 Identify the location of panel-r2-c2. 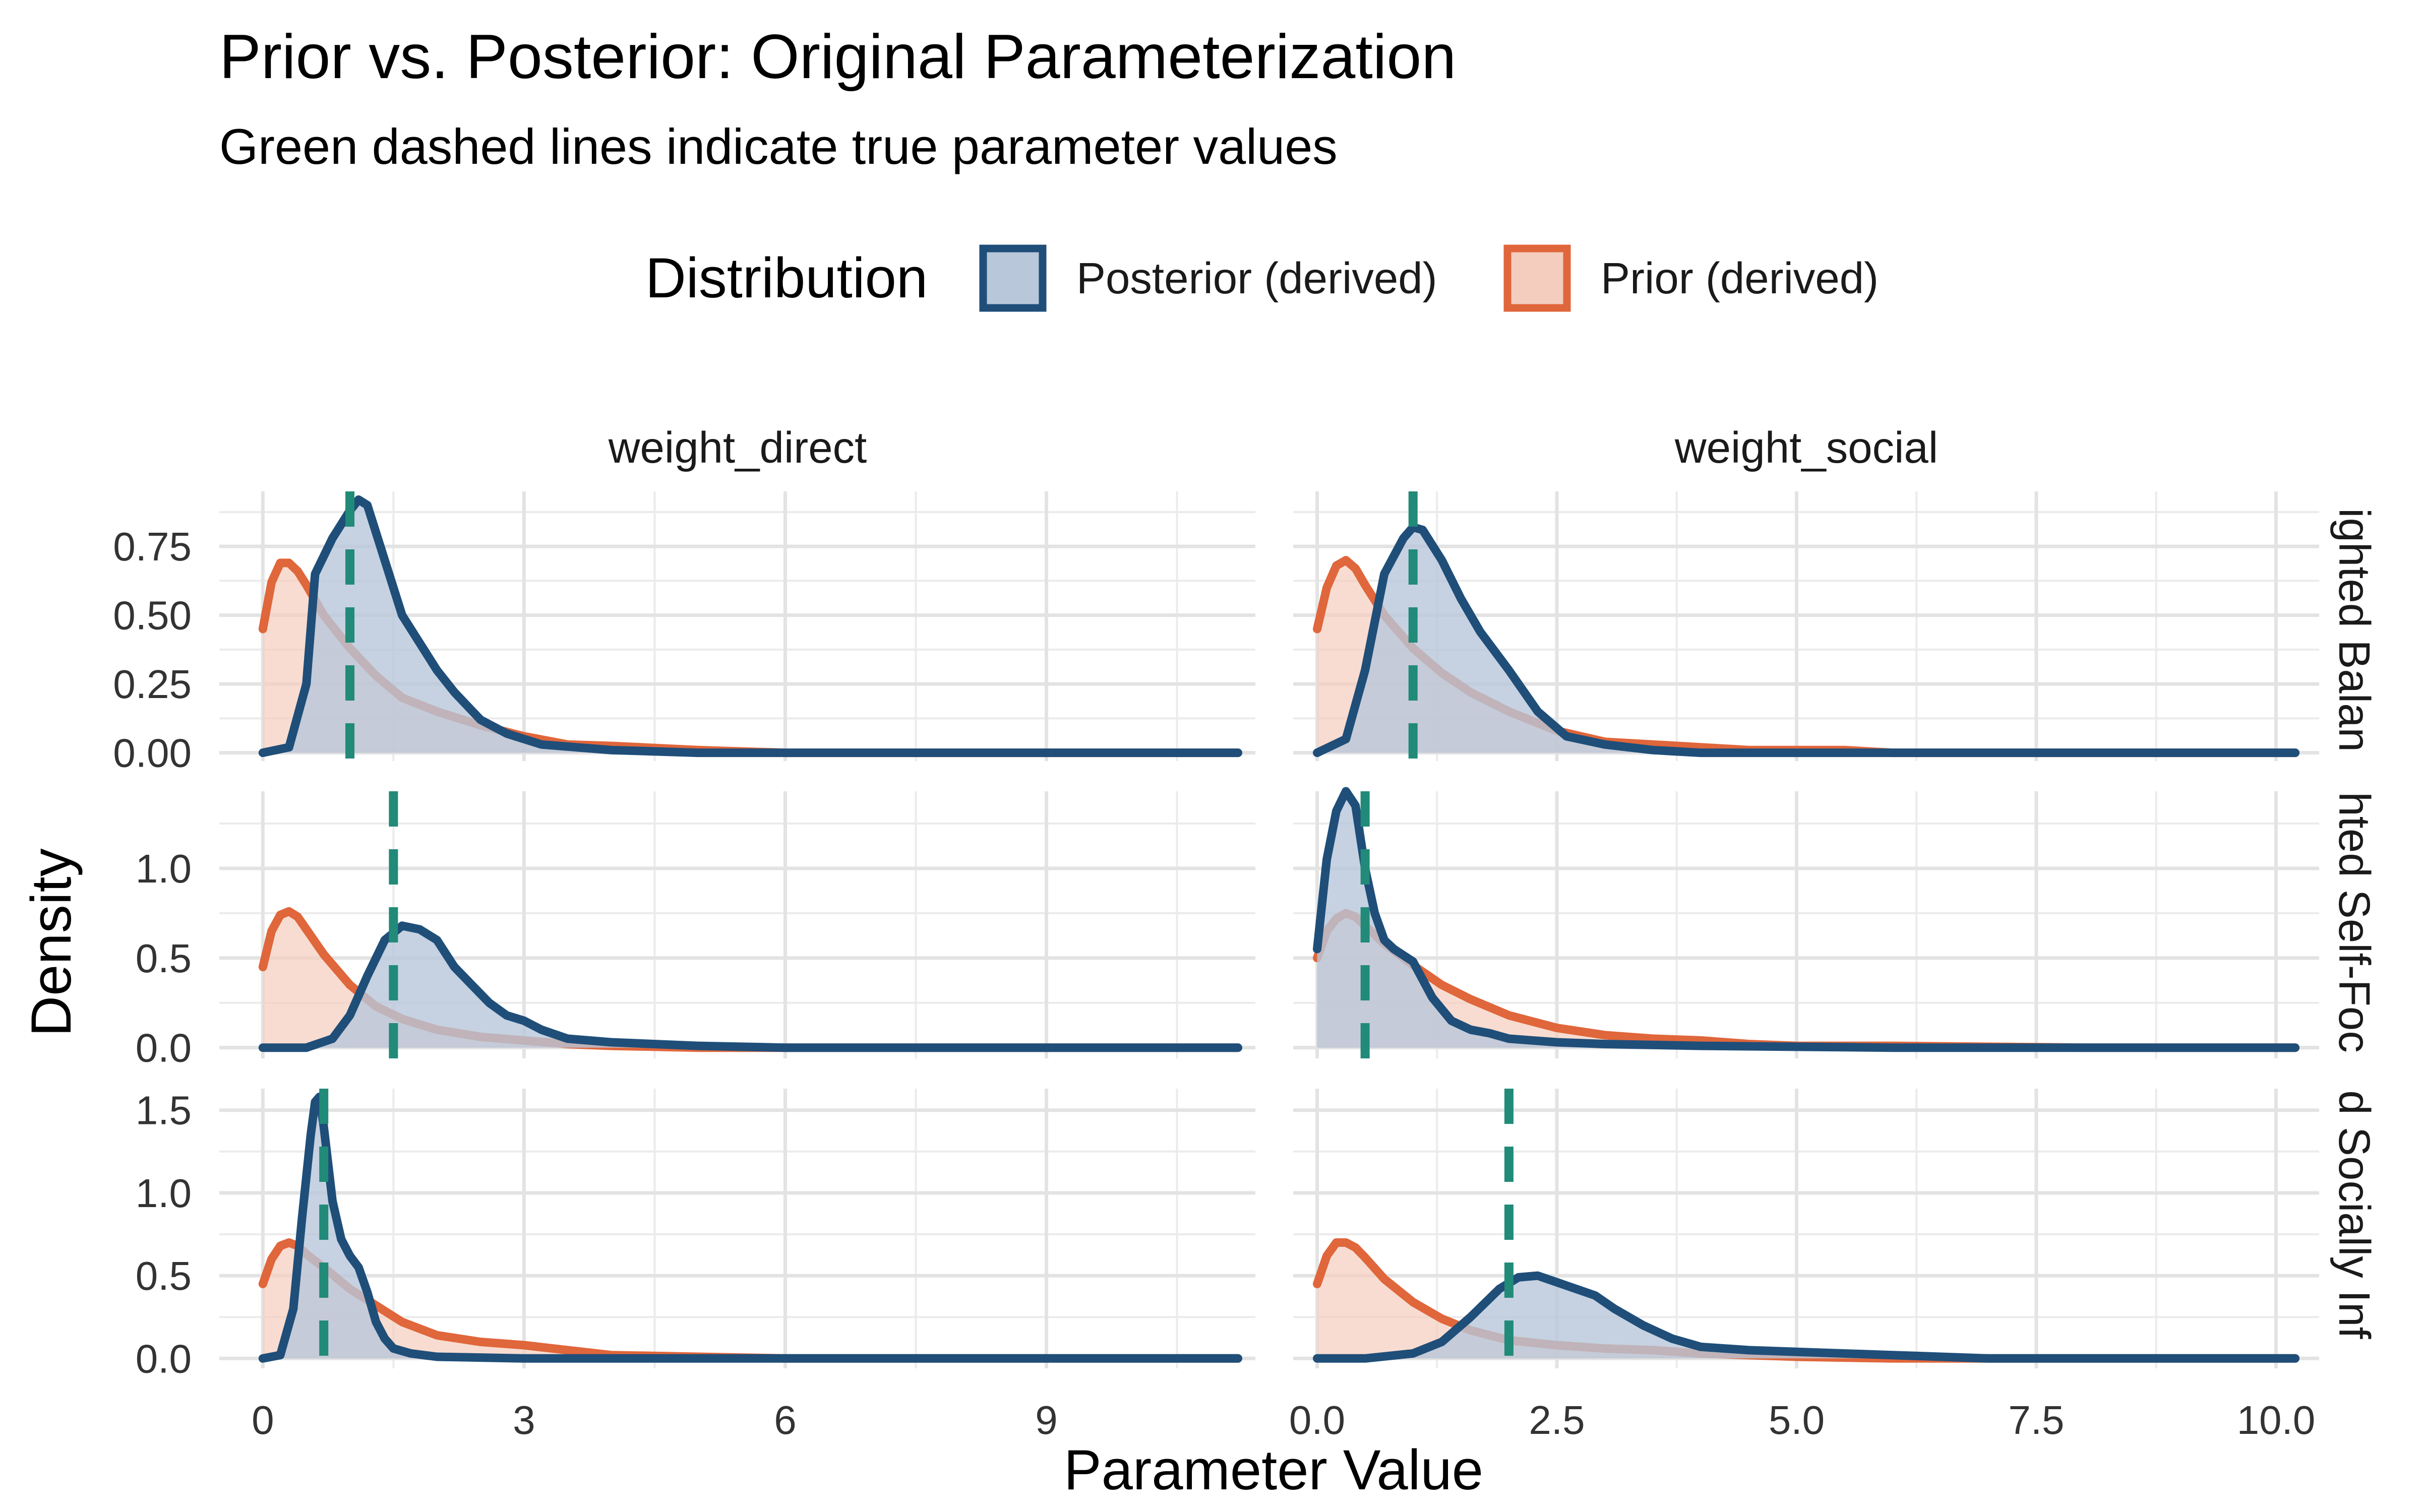
(1806, 922).